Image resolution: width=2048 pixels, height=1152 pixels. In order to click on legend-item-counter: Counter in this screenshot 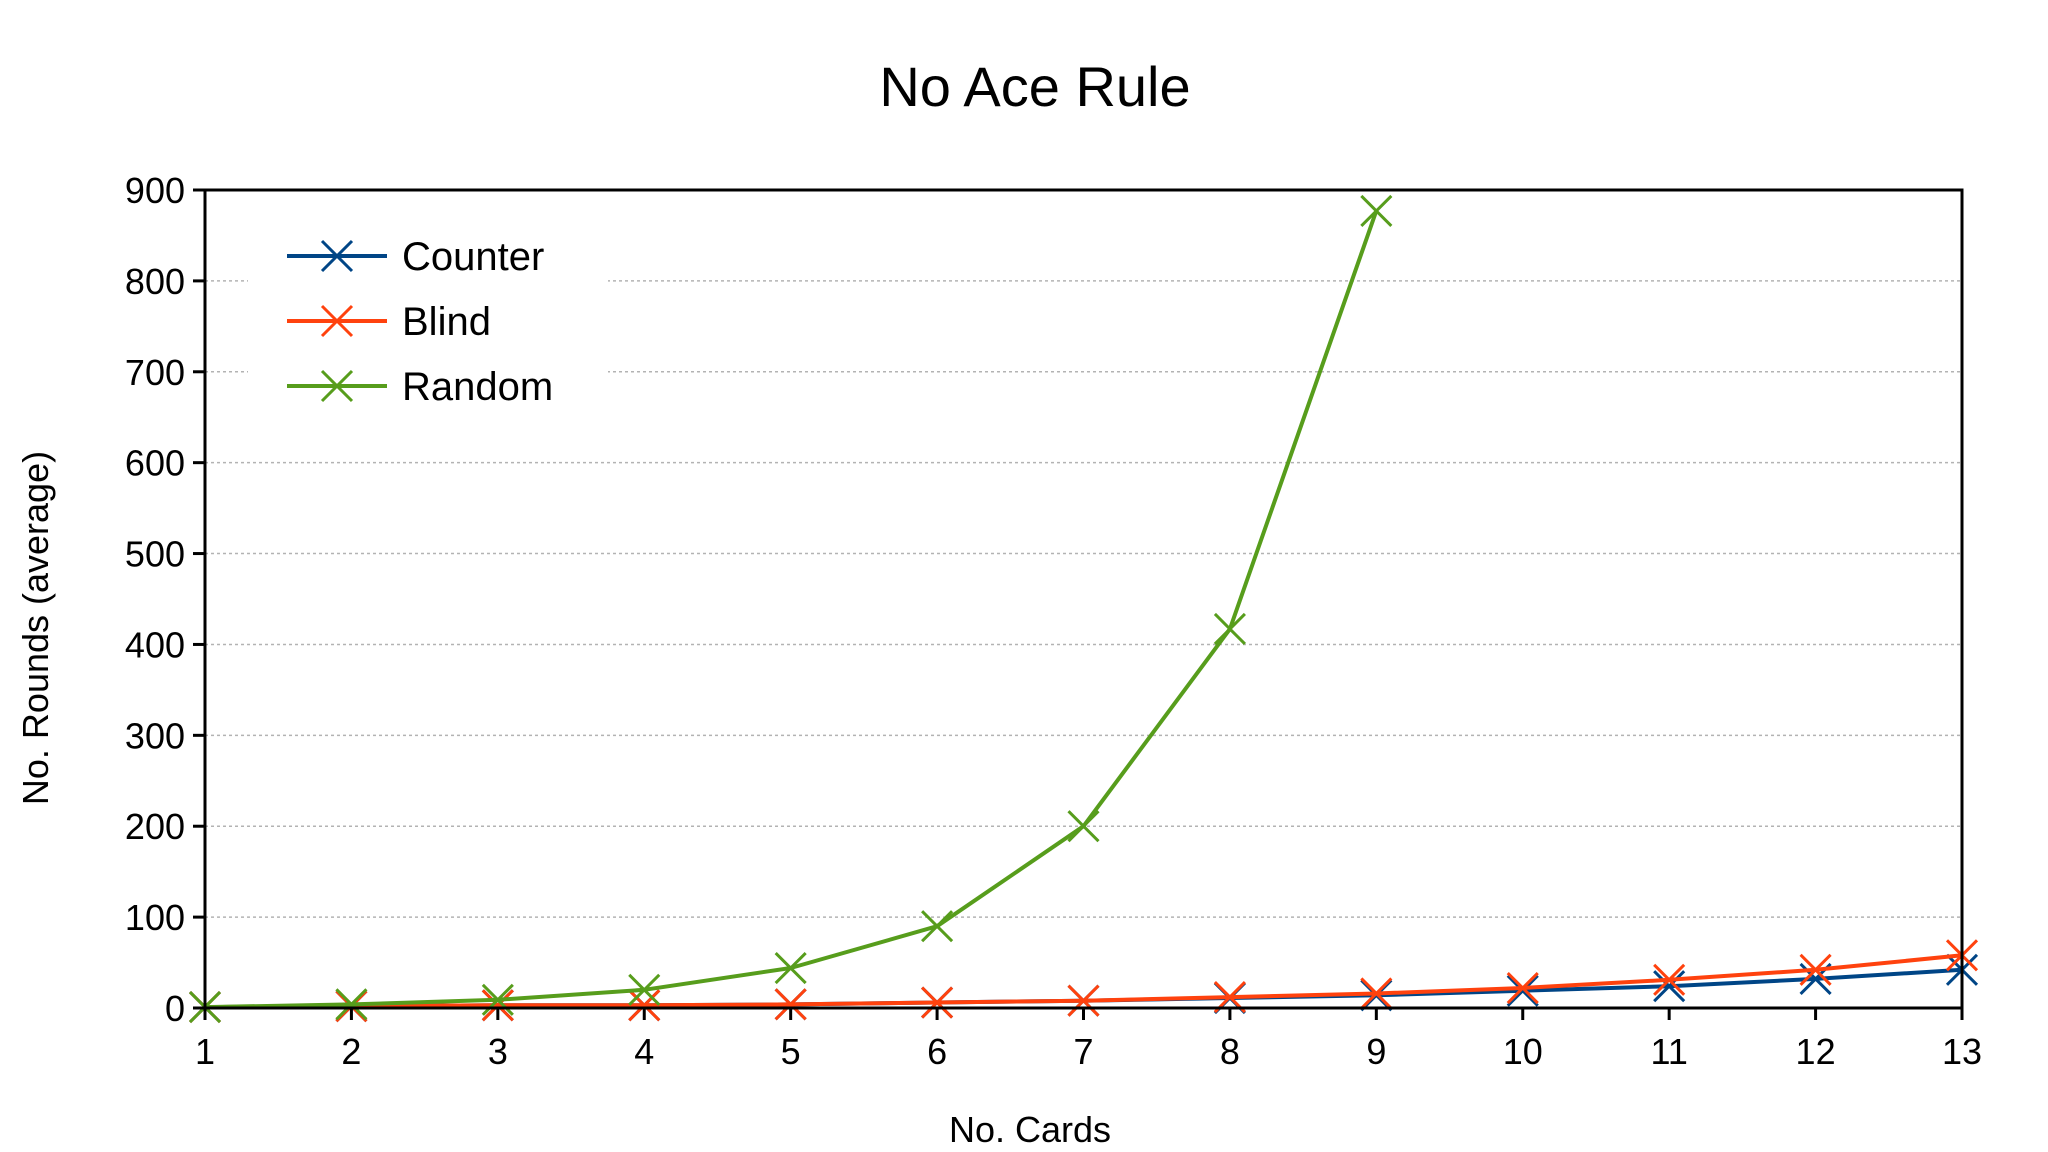, I will do `click(415, 257)`.